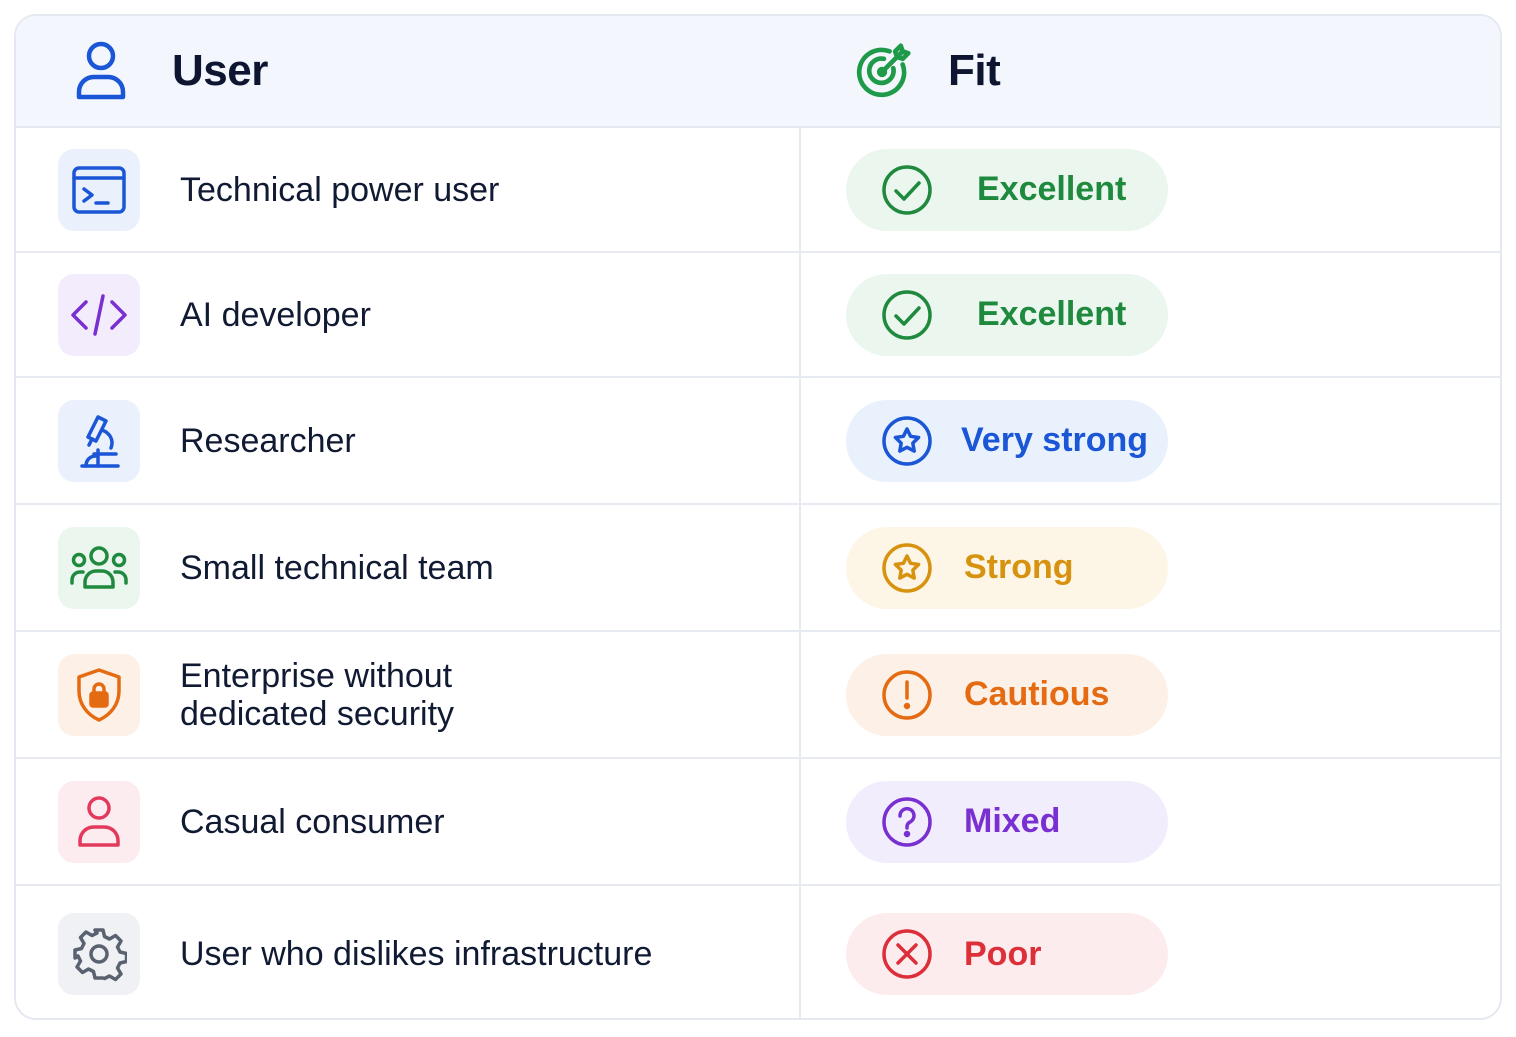 The width and height of the screenshot is (1516, 1037). Describe the element at coordinates (220, 70) in the screenshot. I see `header-user-label: User` at that location.